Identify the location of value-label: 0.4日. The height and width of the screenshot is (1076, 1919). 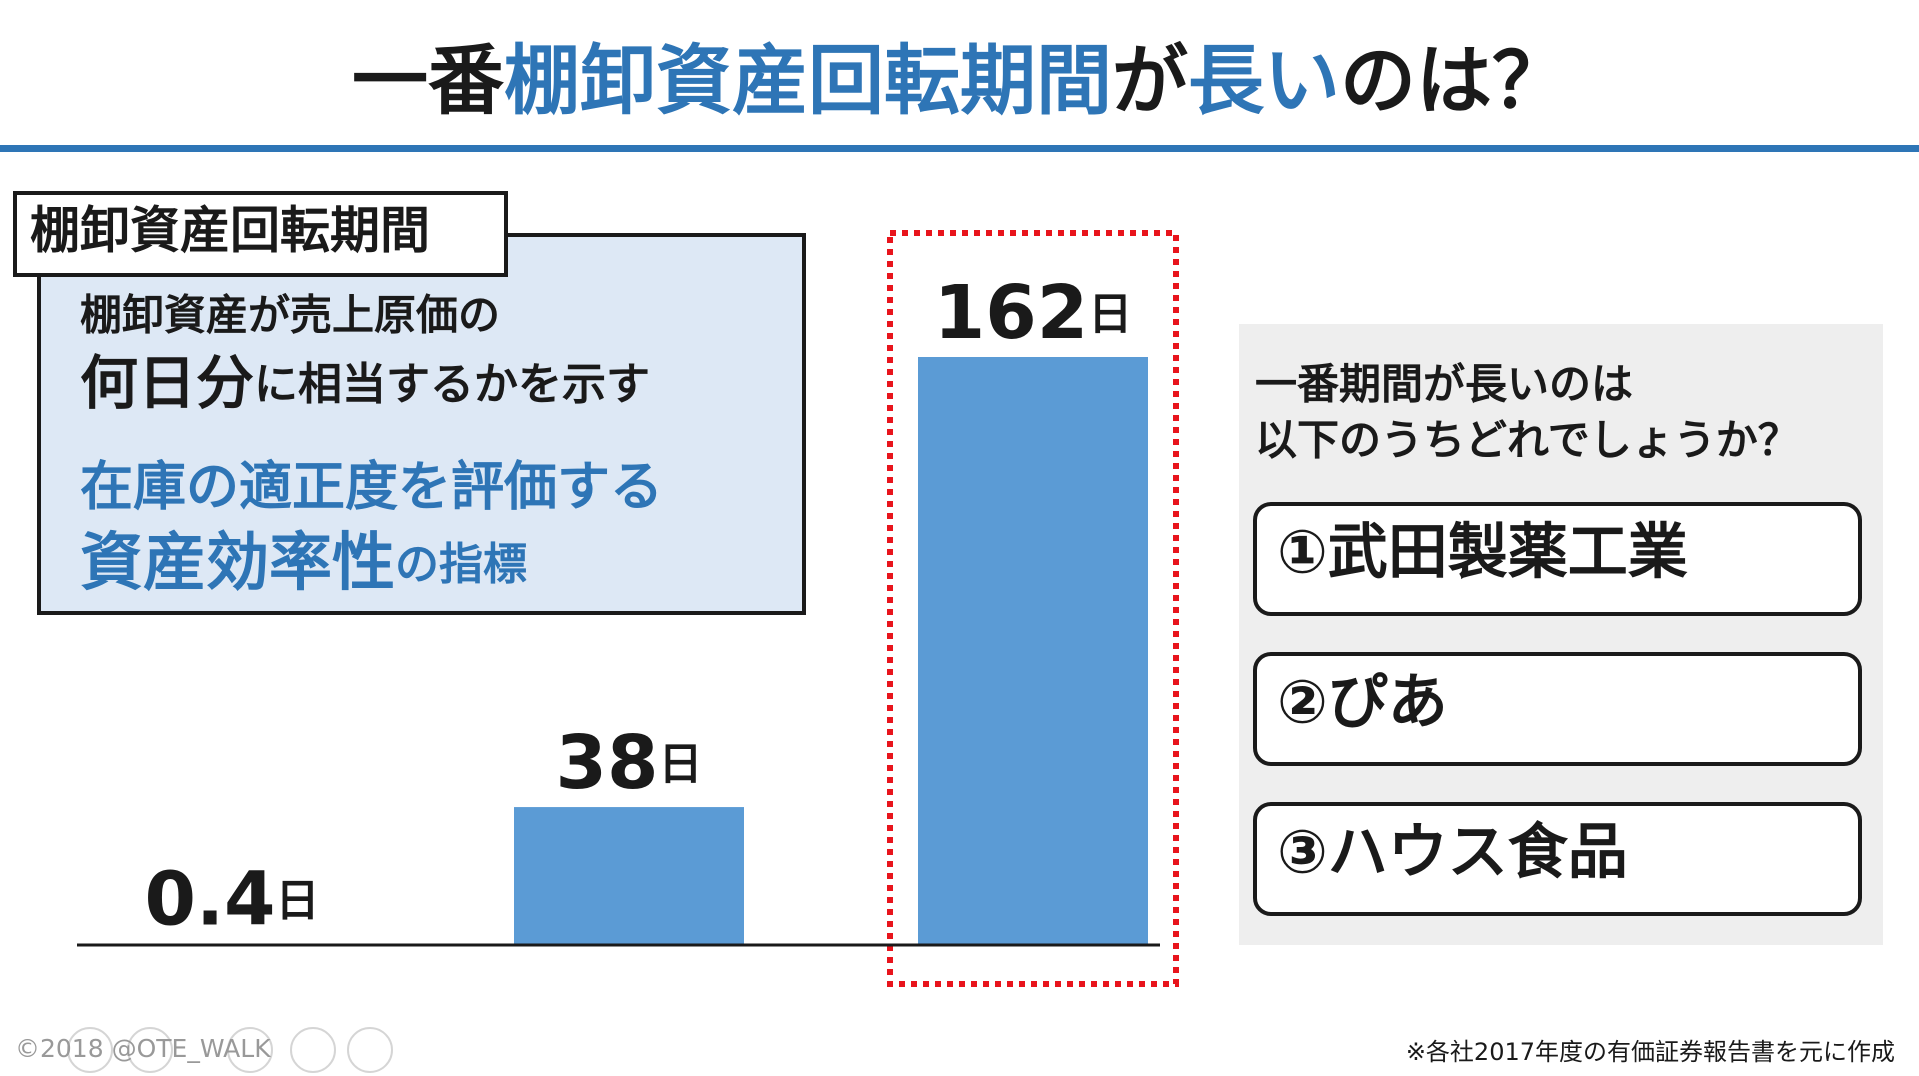
(231, 899).